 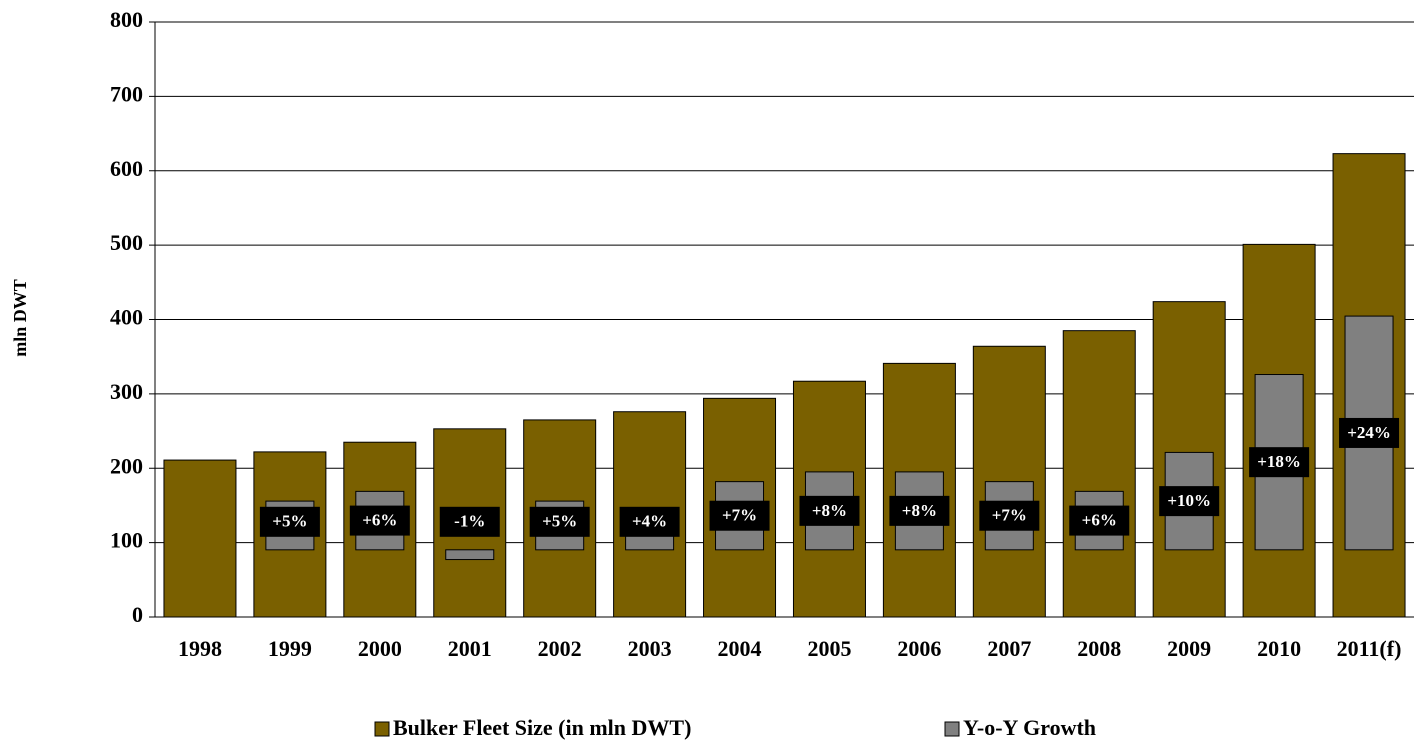 What do you see at coordinates (1189, 648) in the screenshot?
I see `x-tick-label: 2009` at bounding box center [1189, 648].